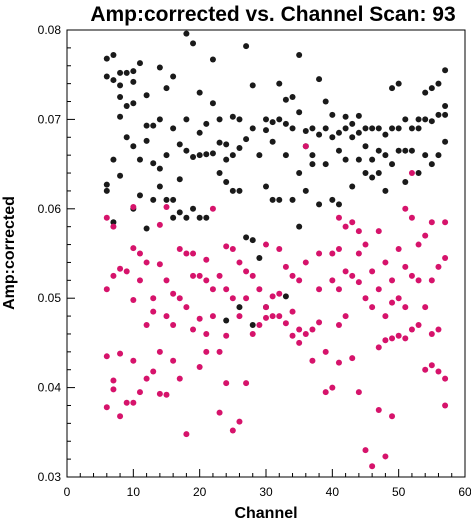  Describe the element at coordinates (265, 513) in the screenshot. I see `x-axis-label: Channel` at that location.